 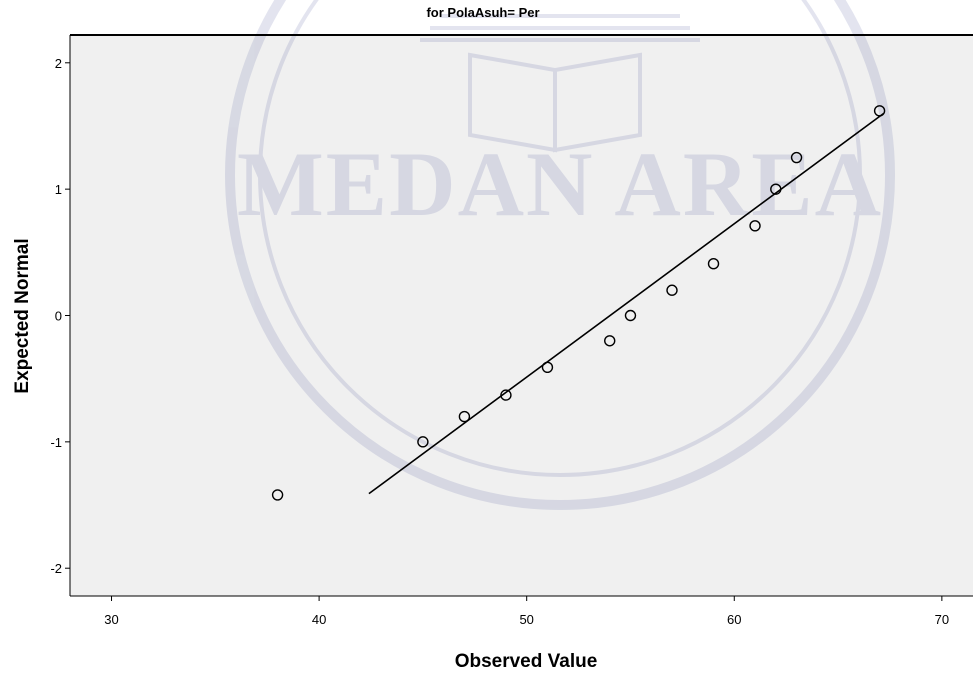 I want to click on x-tick-label: 50, so click(x=526, y=619).